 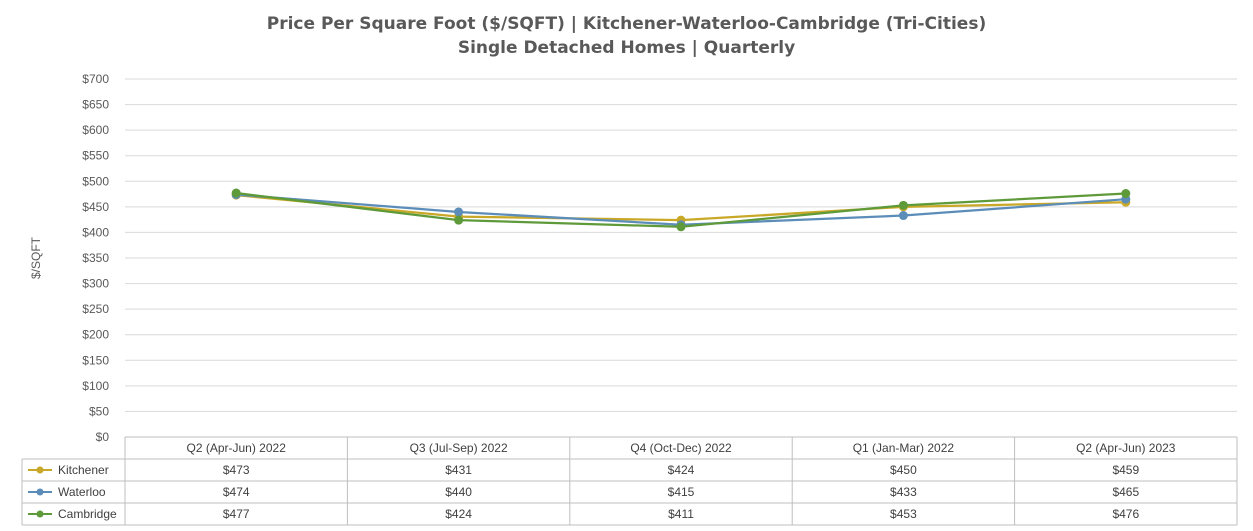 What do you see at coordinates (95, 335) in the screenshot?
I see `y-tick-label: $200` at bounding box center [95, 335].